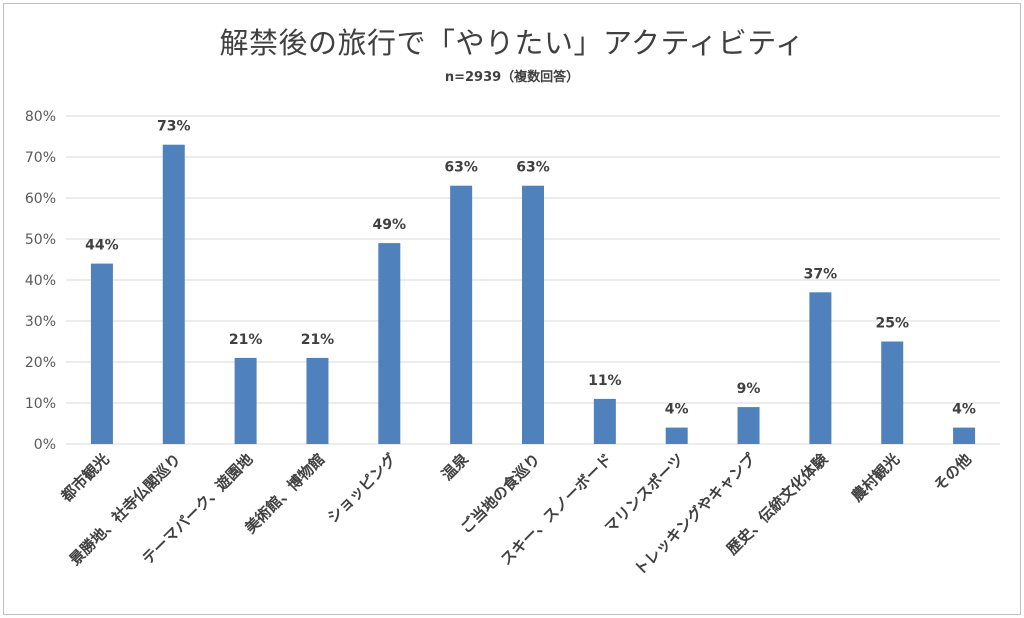 The height and width of the screenshot is (618, 1024). Describe the element at coordinates (40, 199) in the screenshot. I see `y-tick-label: 60%` at that location.